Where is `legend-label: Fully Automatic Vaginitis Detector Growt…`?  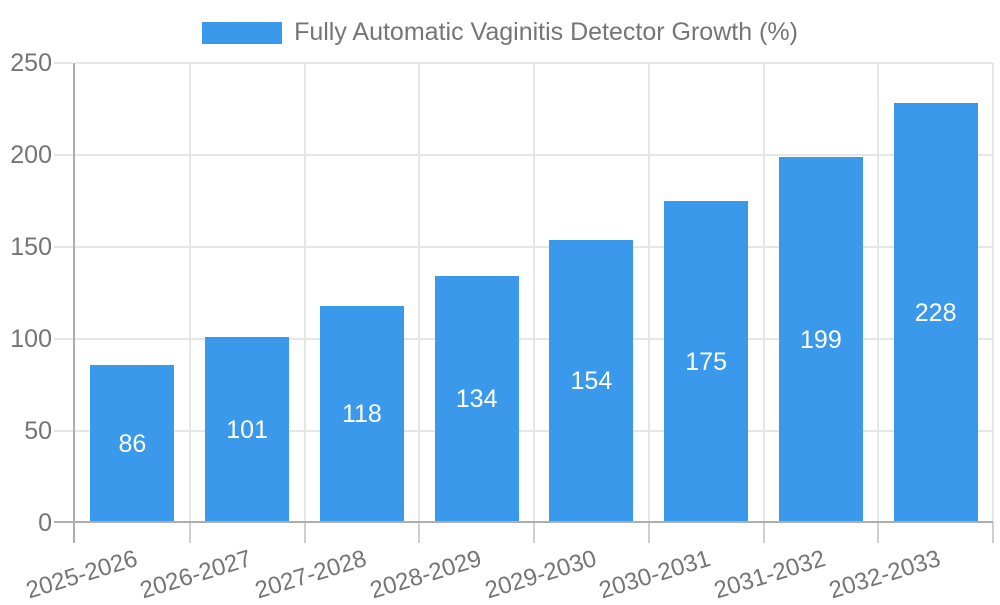 legend-label: Fully Automatic Vaginitis Detector Growt… is located at coordinates (546, 32).